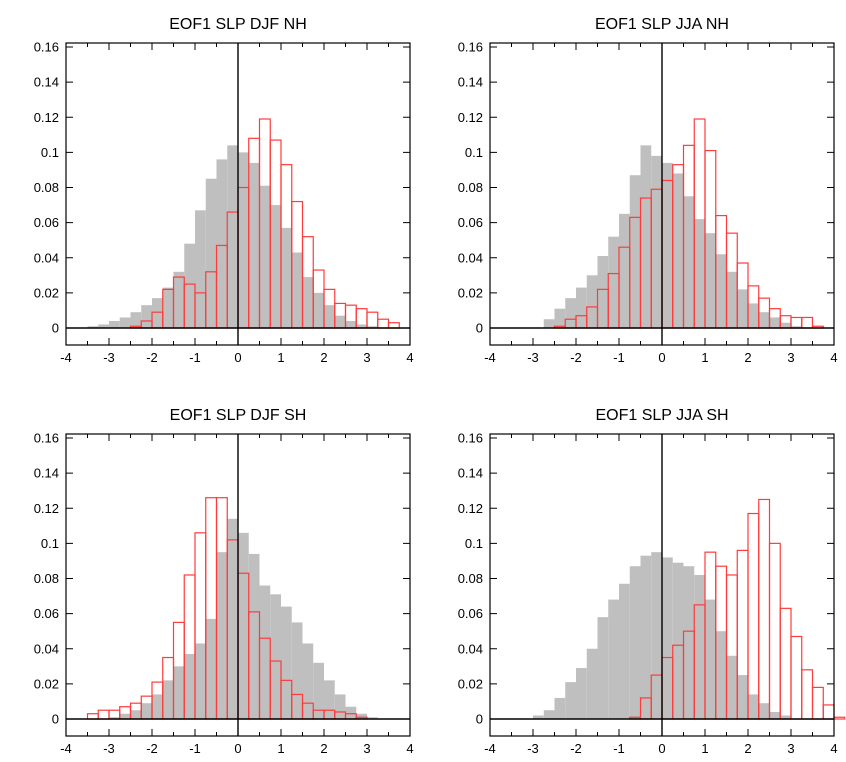 This screenshot has height=762, width=846. What do you see at coordinates (152, 748) in the screenshot?
I see `x-tick-label: -2` at bounding box center [152, 748].